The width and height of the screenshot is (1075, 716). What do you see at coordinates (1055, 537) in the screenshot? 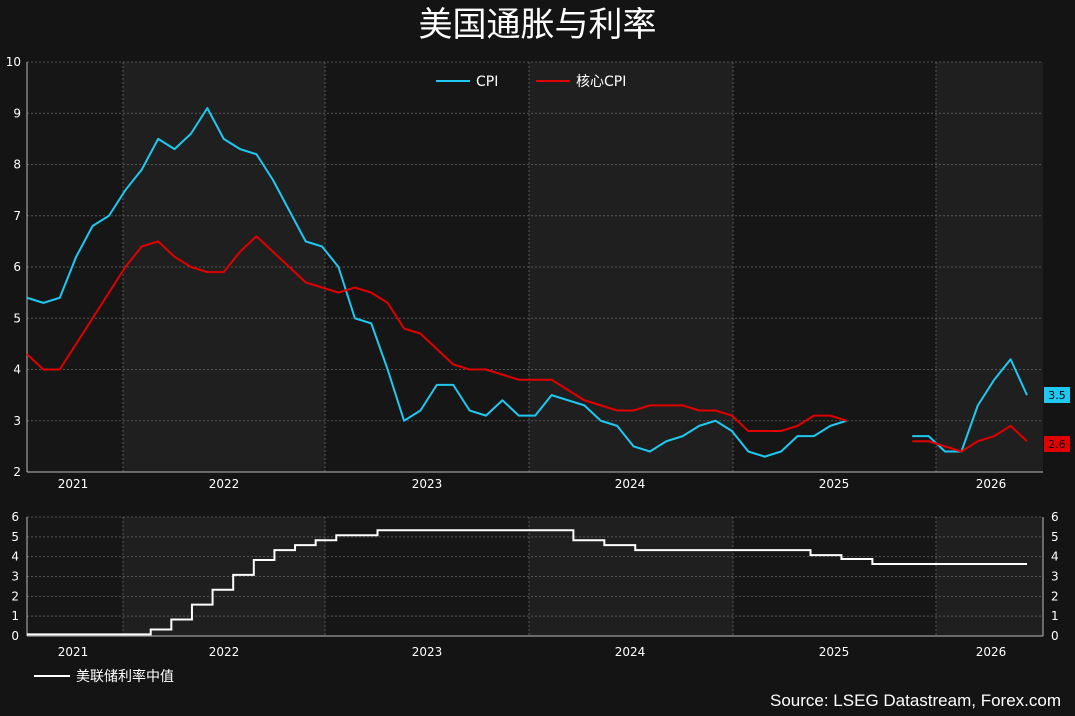
I see `y-tick-label-right: 5` at bounding box center [1055, 537].